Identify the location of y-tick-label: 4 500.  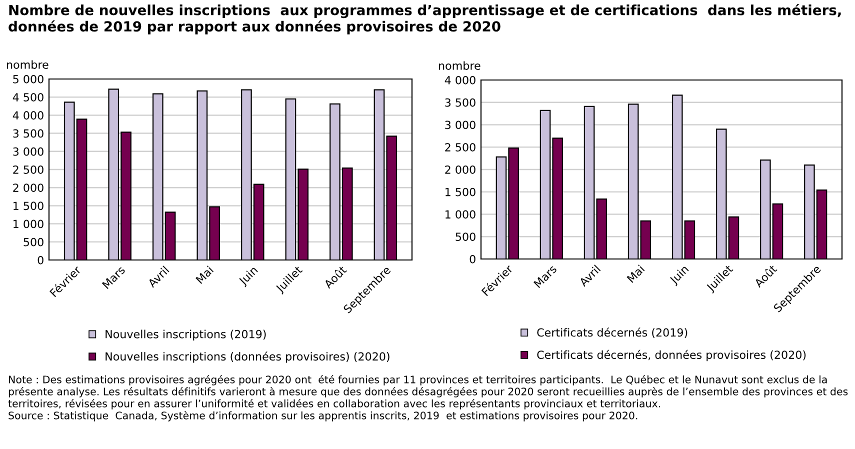
(28, 97).